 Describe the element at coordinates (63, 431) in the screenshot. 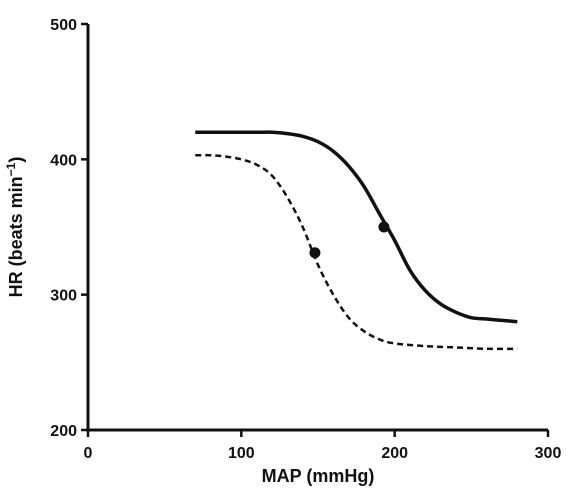

I see `y-tick-label: 200` at that location.